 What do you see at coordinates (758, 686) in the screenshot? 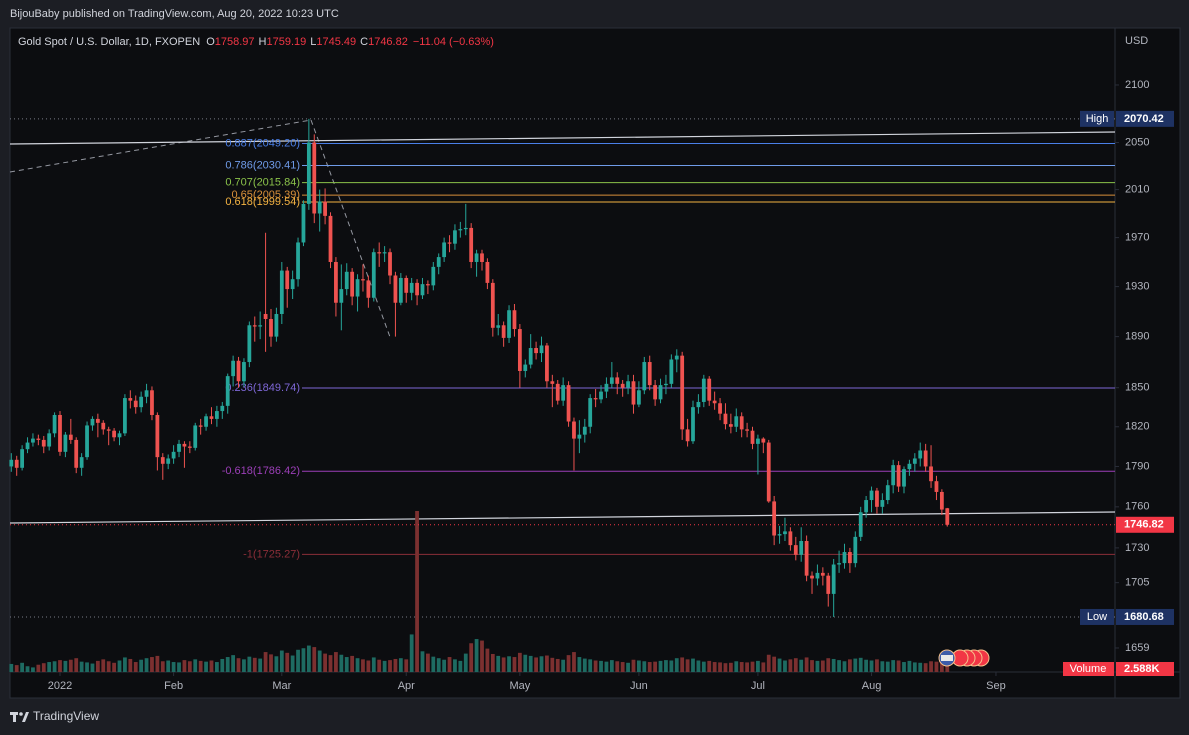
I see `x-tick-label: Jul` at bounding box center [758, 686].